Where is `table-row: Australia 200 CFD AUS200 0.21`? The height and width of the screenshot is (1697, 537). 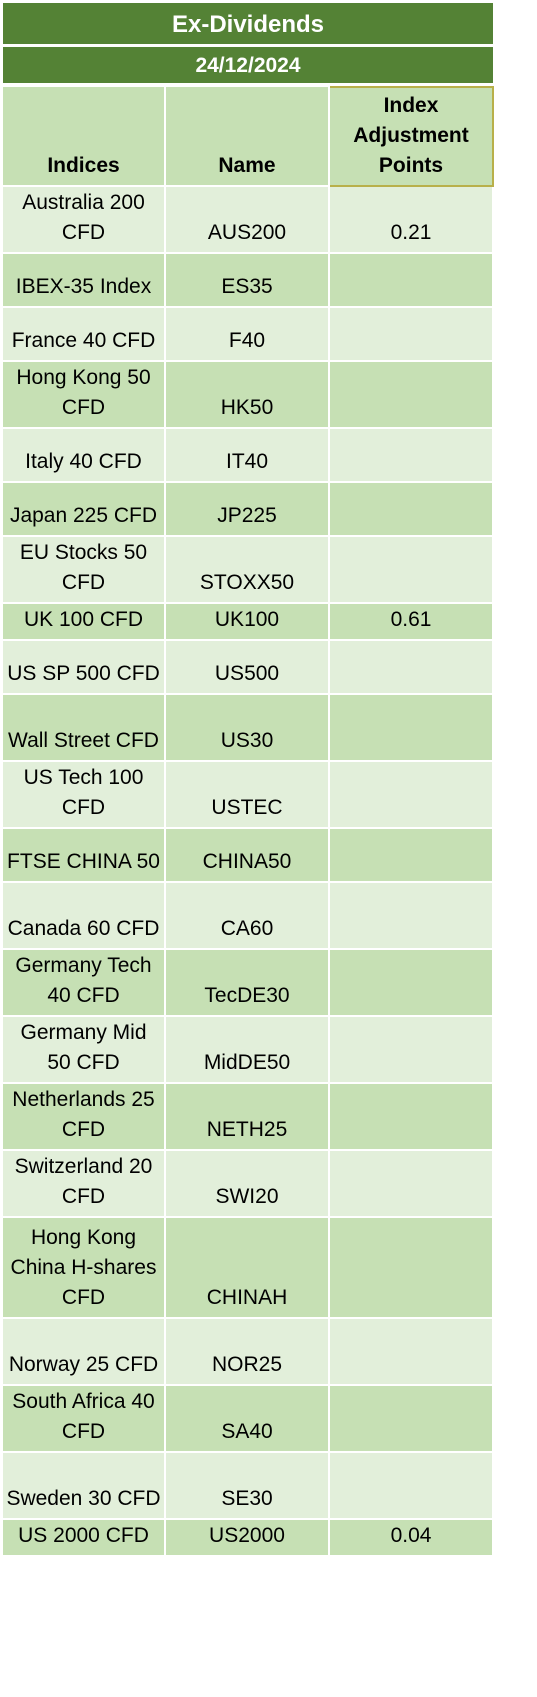
table-row: Australia 200 CFD AUS200 0.21 is located at coordinates (248, 220).